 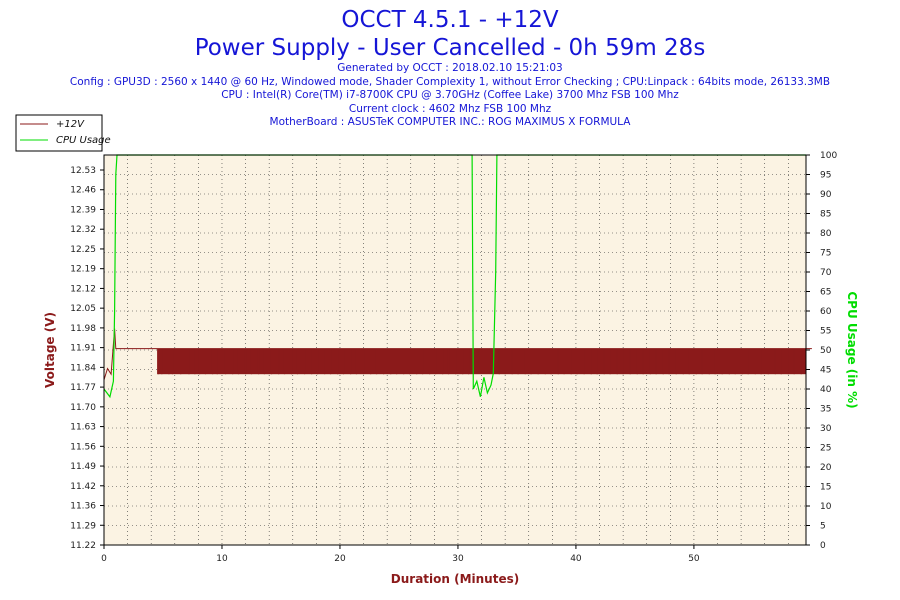 I want to click on y2-tick-label: 85, so click(x=825, y=215).